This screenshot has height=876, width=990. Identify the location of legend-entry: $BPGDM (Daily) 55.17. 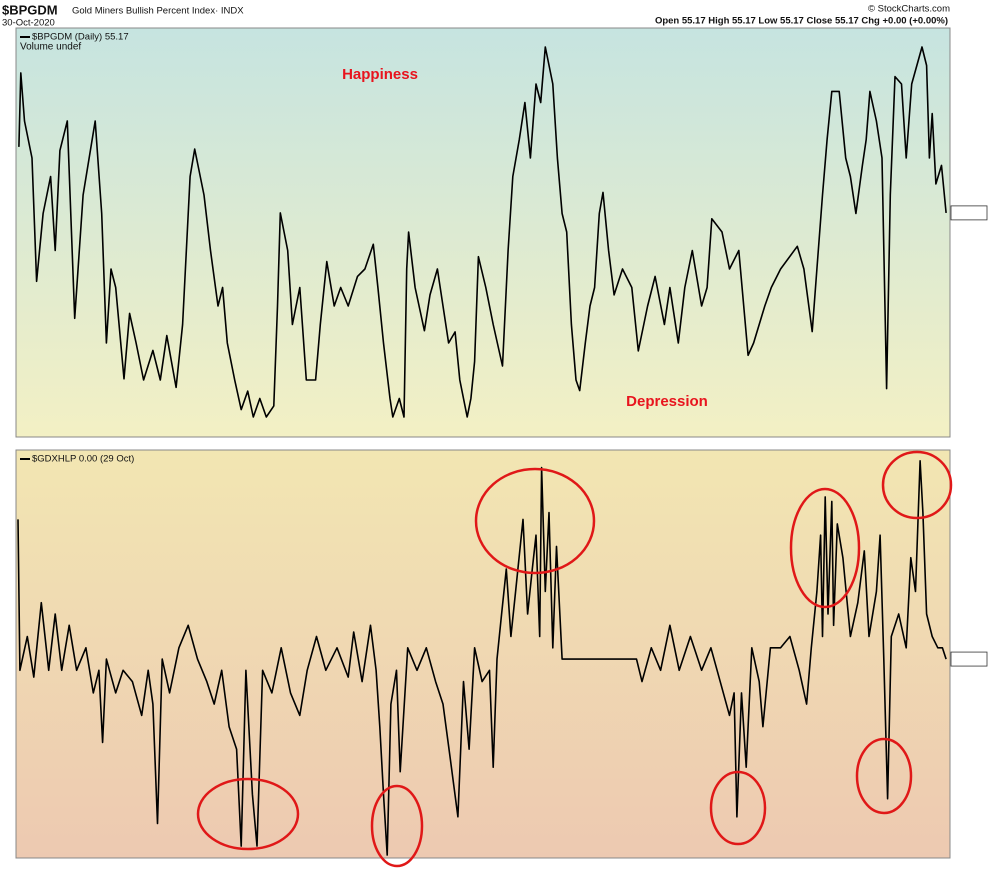
(80, 37).